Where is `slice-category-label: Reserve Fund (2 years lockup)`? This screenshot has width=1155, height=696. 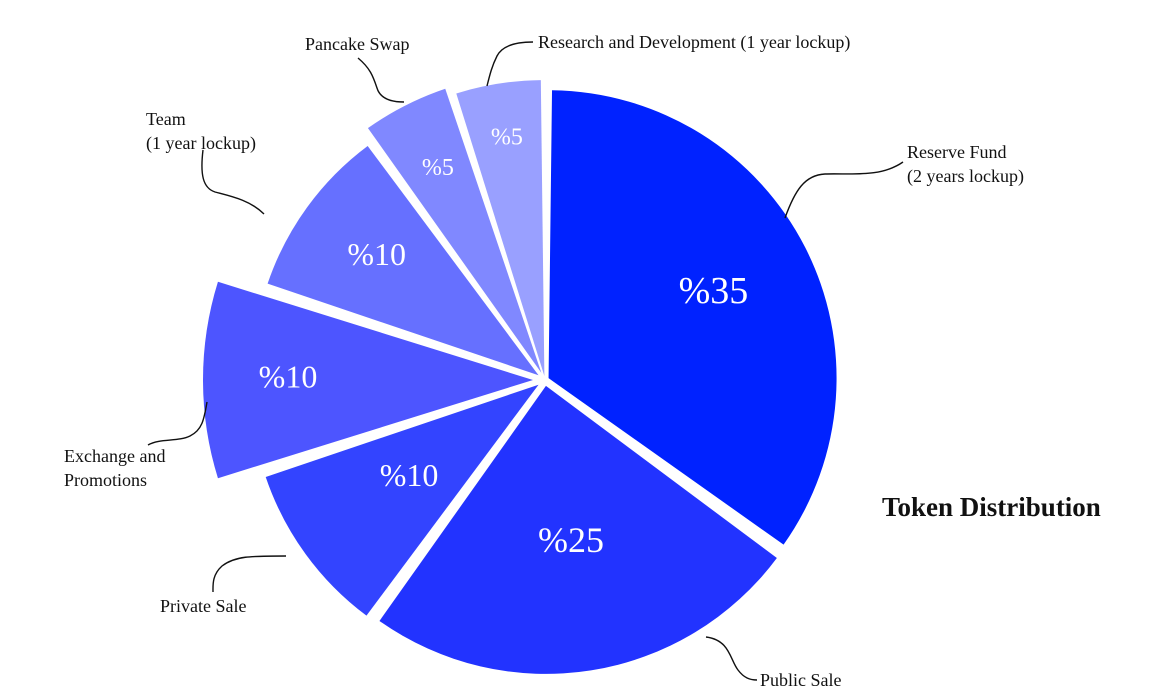
slice-category-label: Reserve Fund (2 years lockup) is located at coordinates (965, 164).